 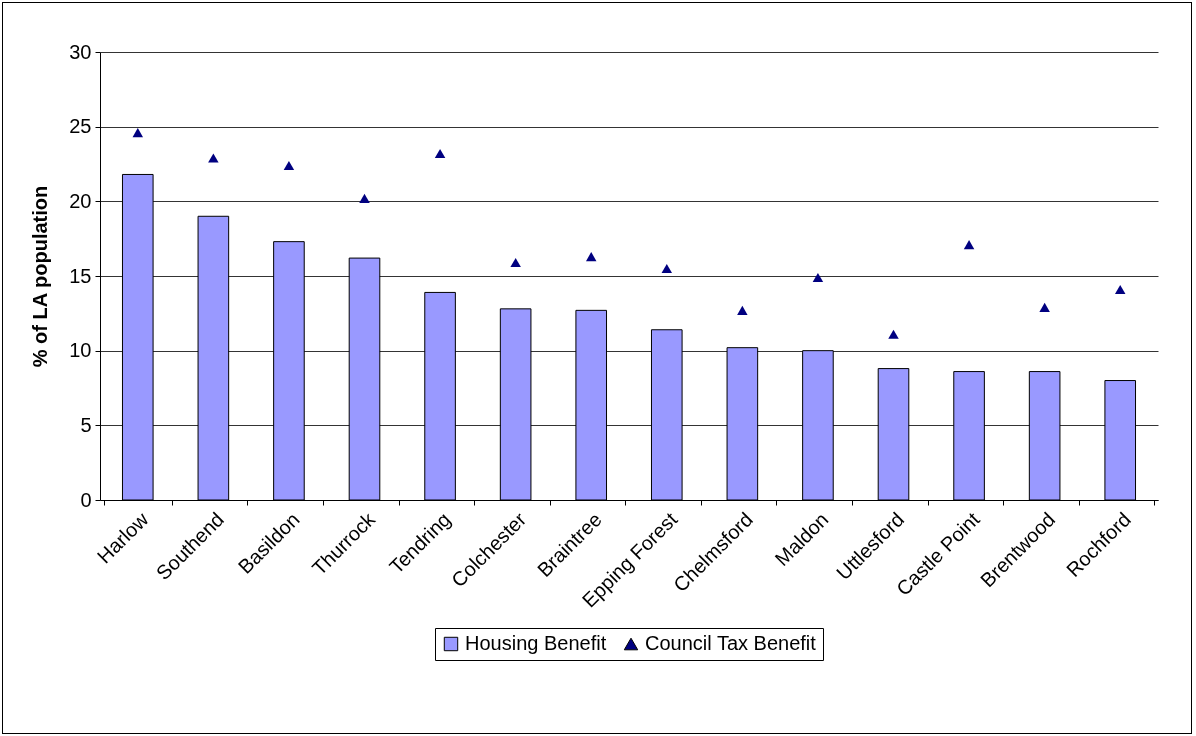 I want to click on y-tick-label: 5, so click(x=86, y=424).